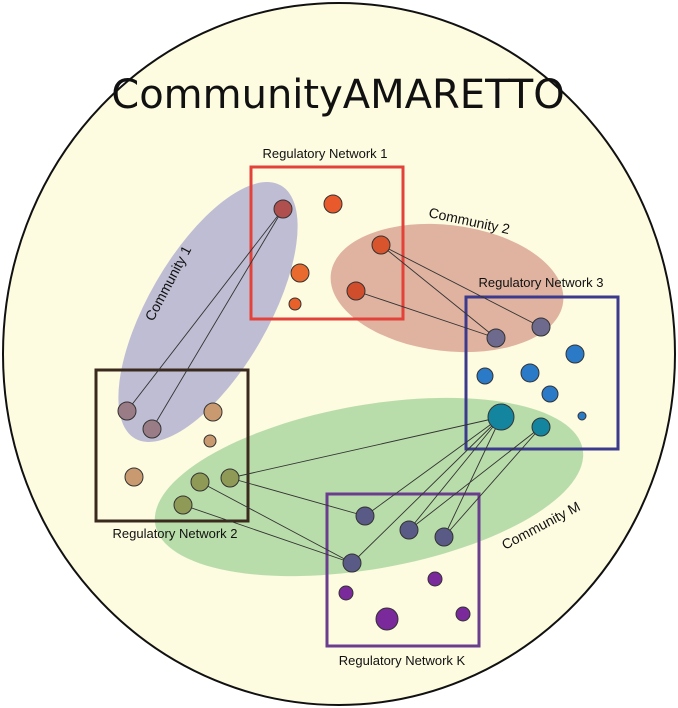 The height and width of the screenshot is (708, 678). I want to click on network-k-nodes, so click(404, 568).